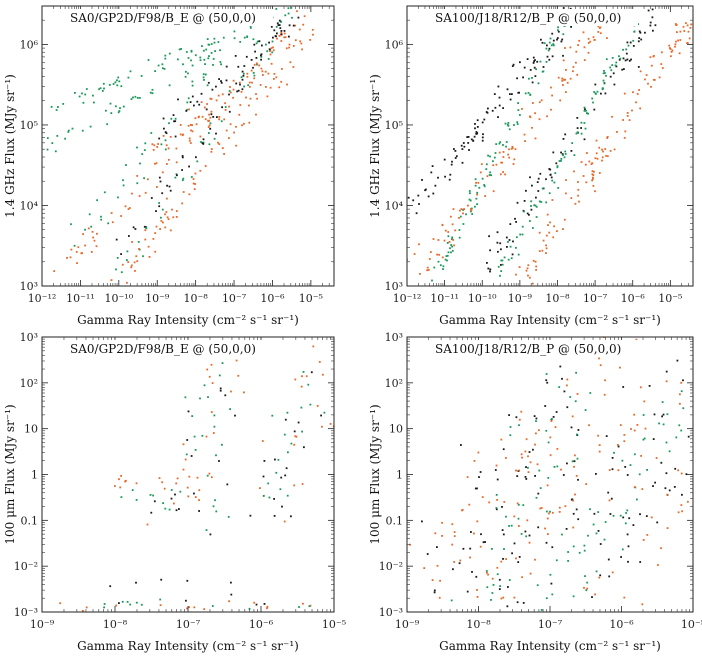 The height and width of the screenshot is (661, 702). Describe the element at coordinates (535, 348) in the screenshot. I see `panel-title-background` at that location.